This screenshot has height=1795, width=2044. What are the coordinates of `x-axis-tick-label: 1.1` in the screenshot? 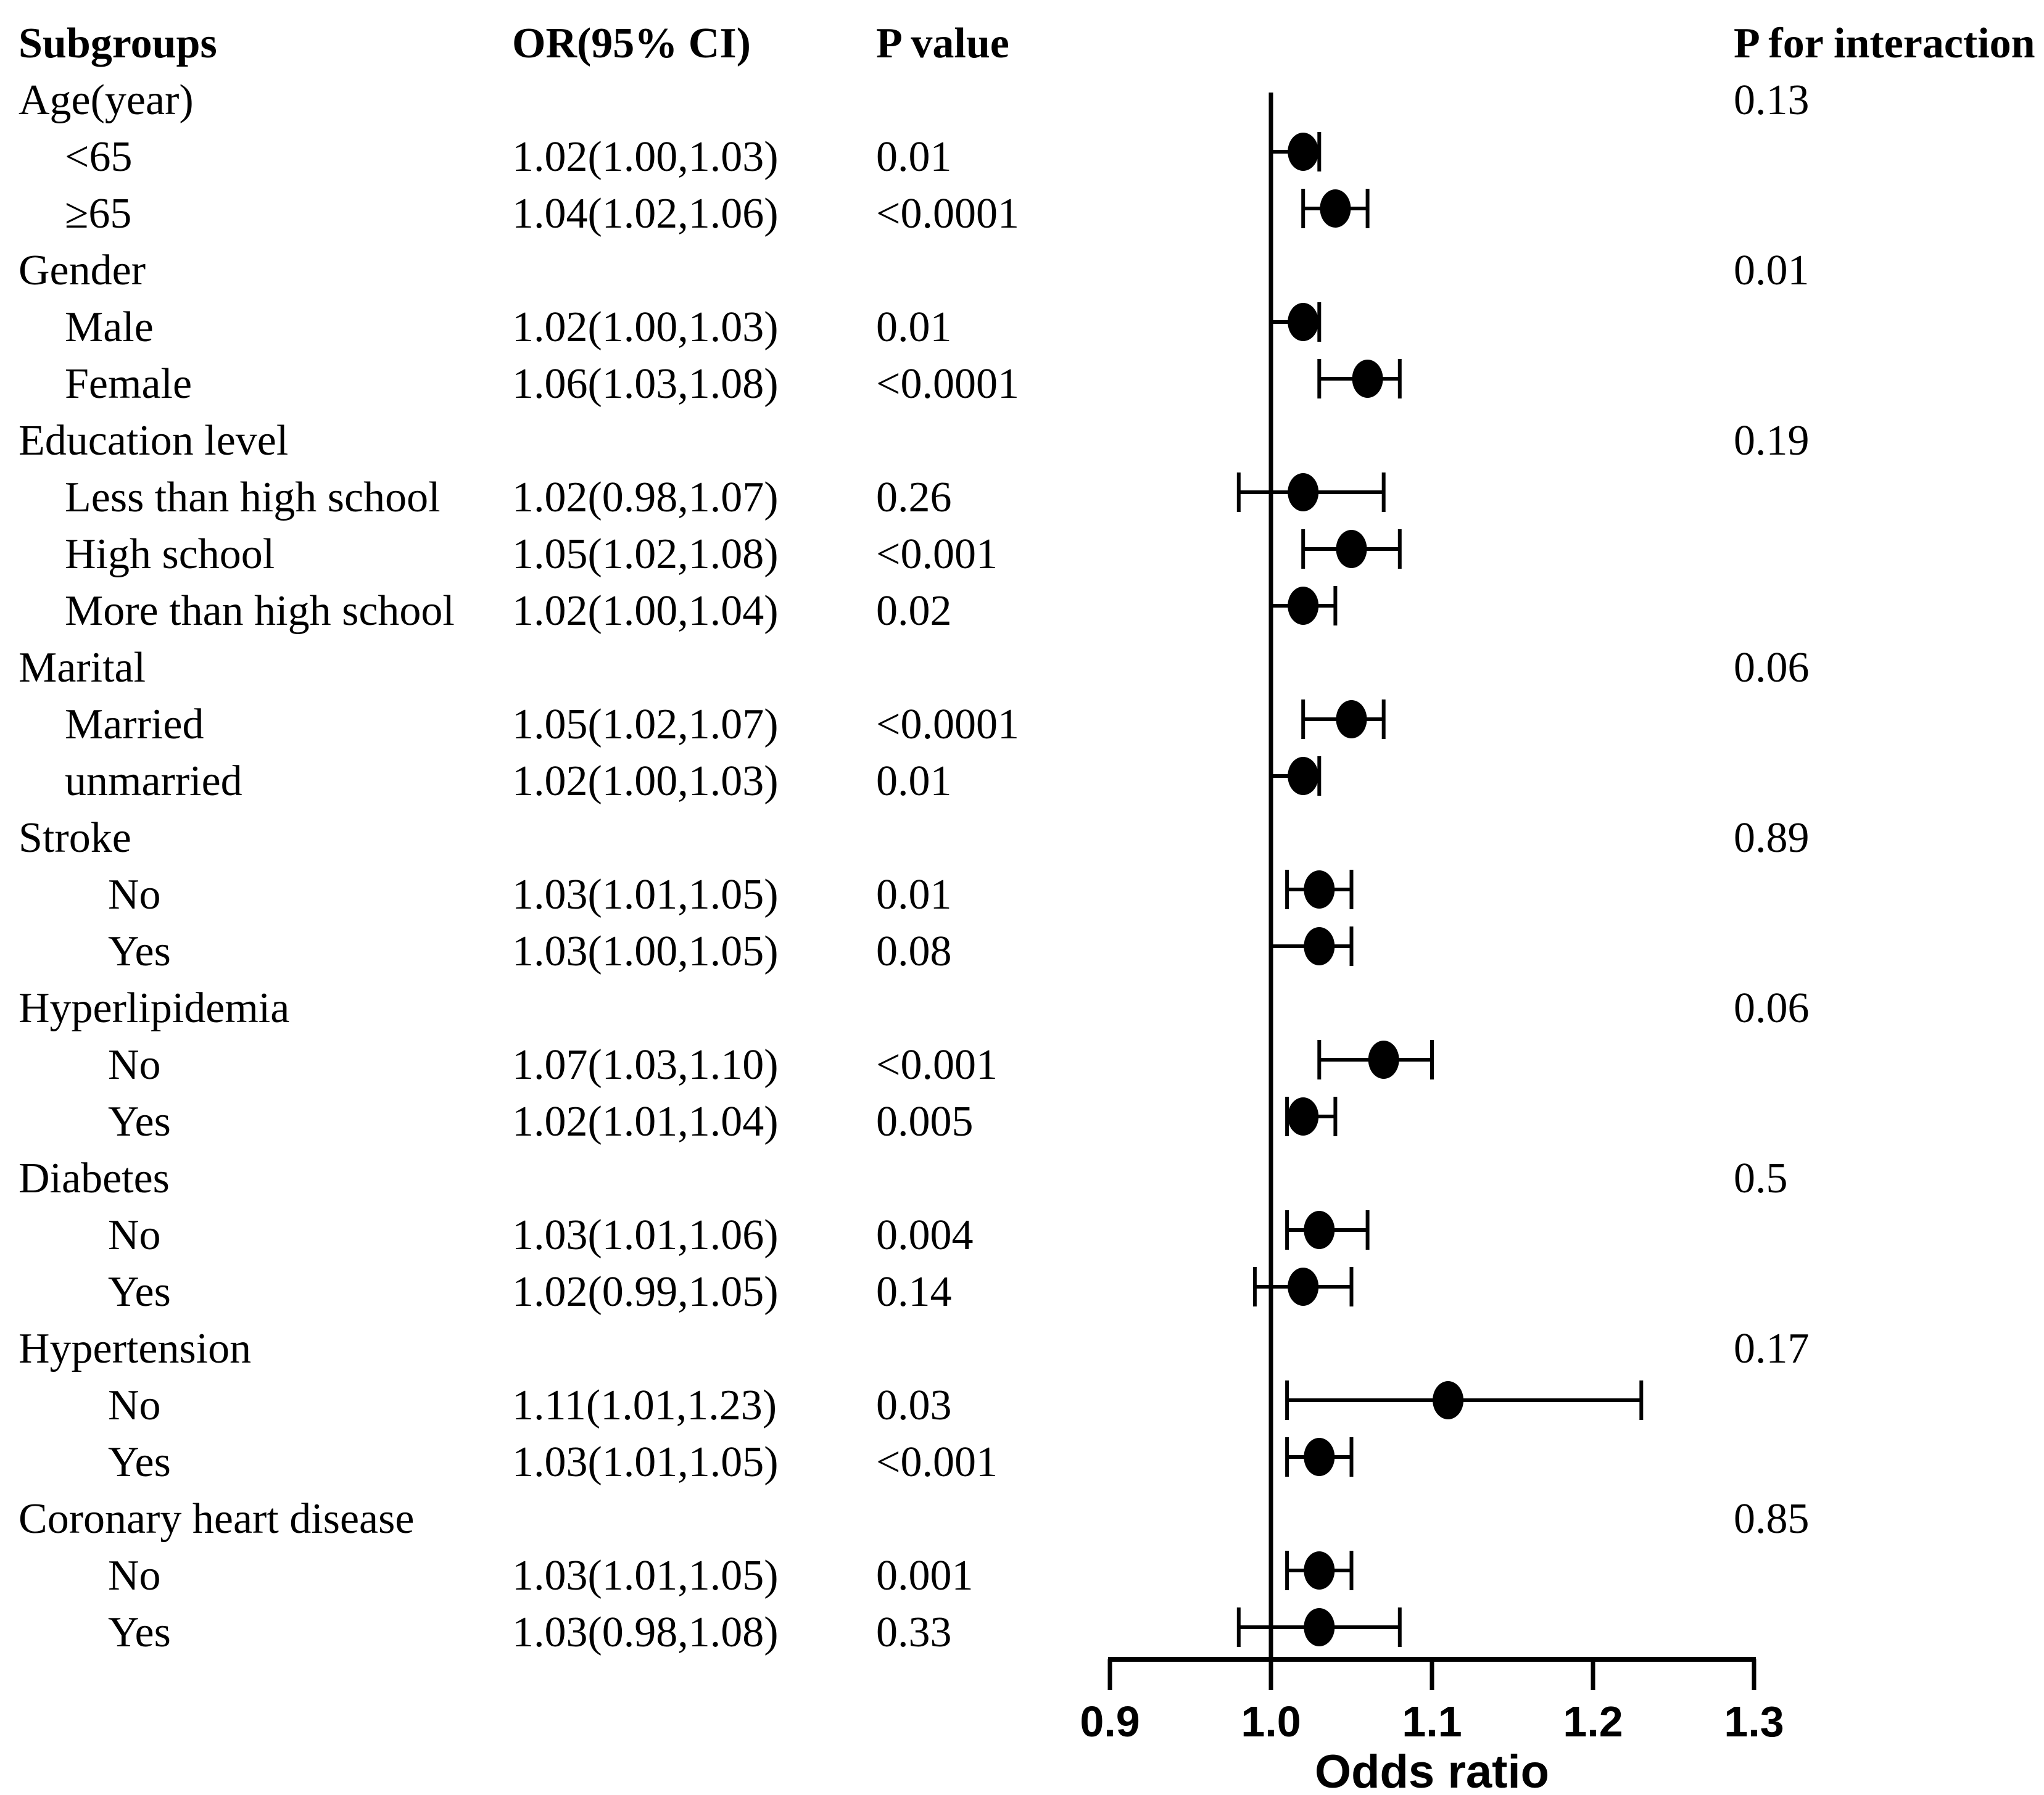 It's located at (1432, 1722).